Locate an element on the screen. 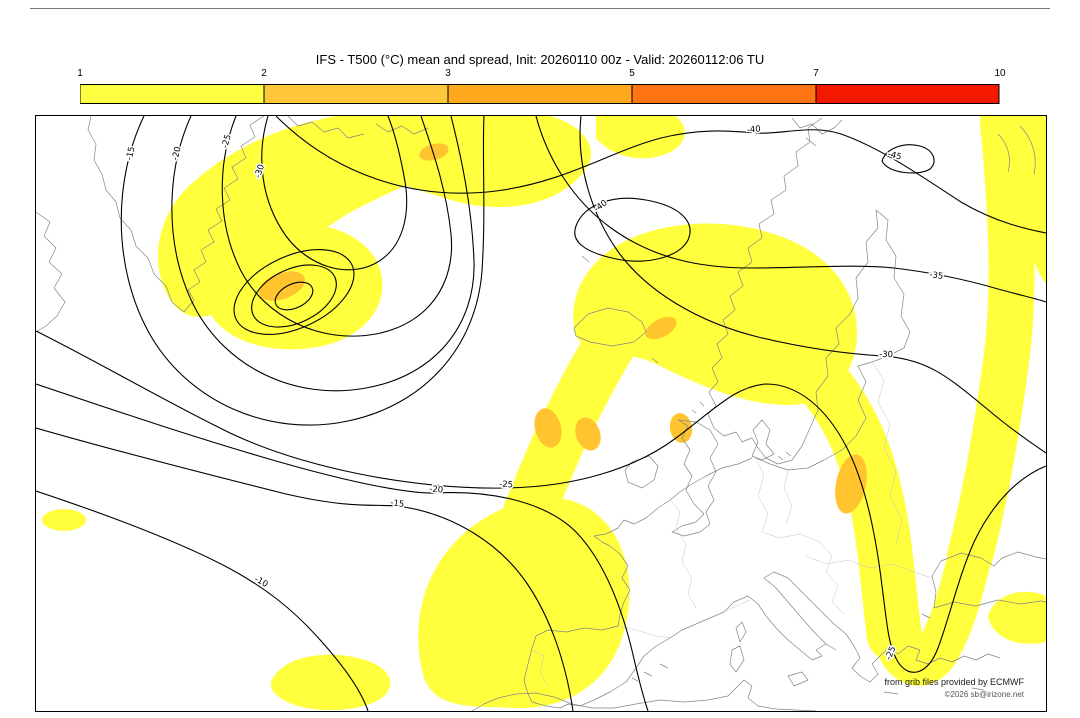 Image resolution: width=1080 pixels, height=718 pixels. coastline-blacksea-africa is located at coordinates (758, 631).